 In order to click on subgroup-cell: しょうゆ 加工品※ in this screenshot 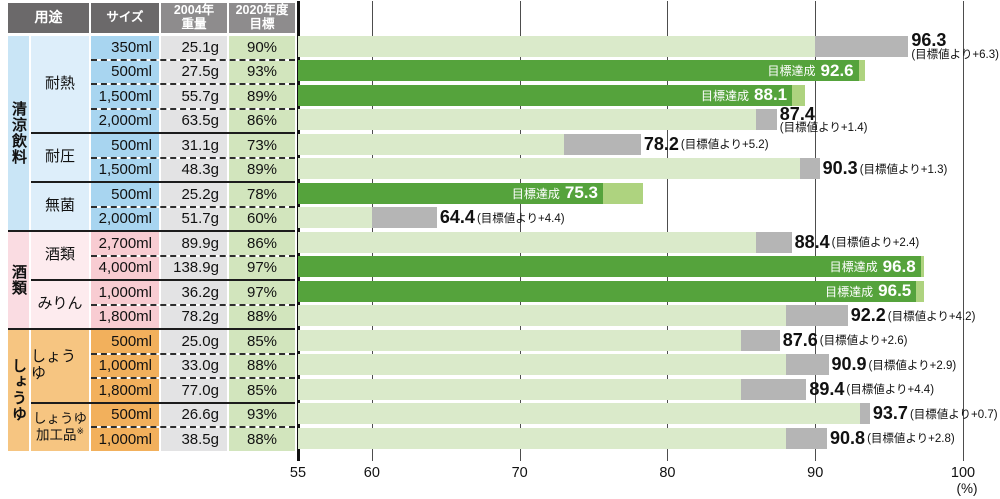, I will do `click(60, 427)`.